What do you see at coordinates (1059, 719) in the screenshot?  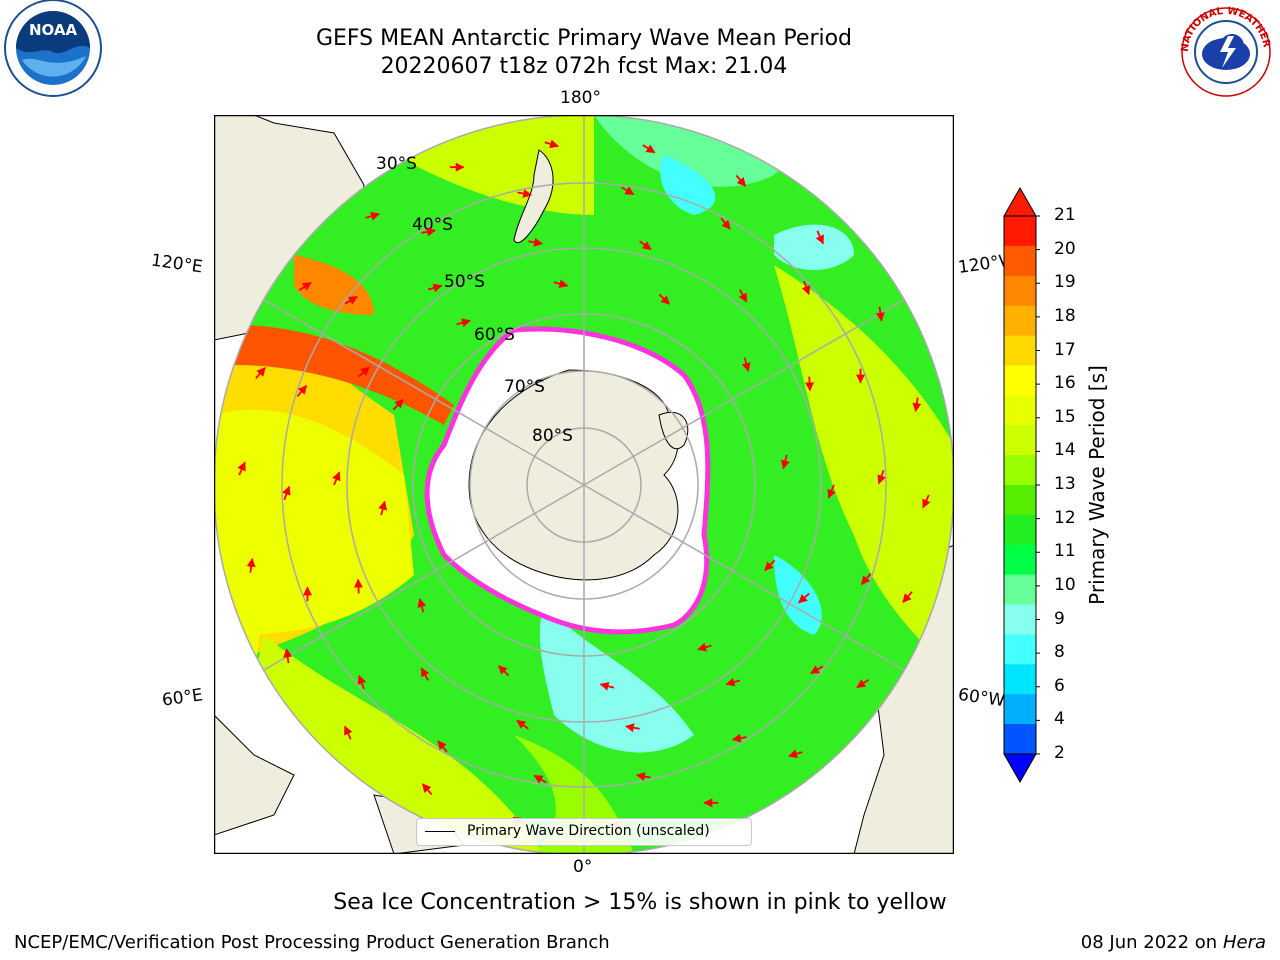 I see `colorbar-tick-label: 4` at bounding box center [1059, 719].